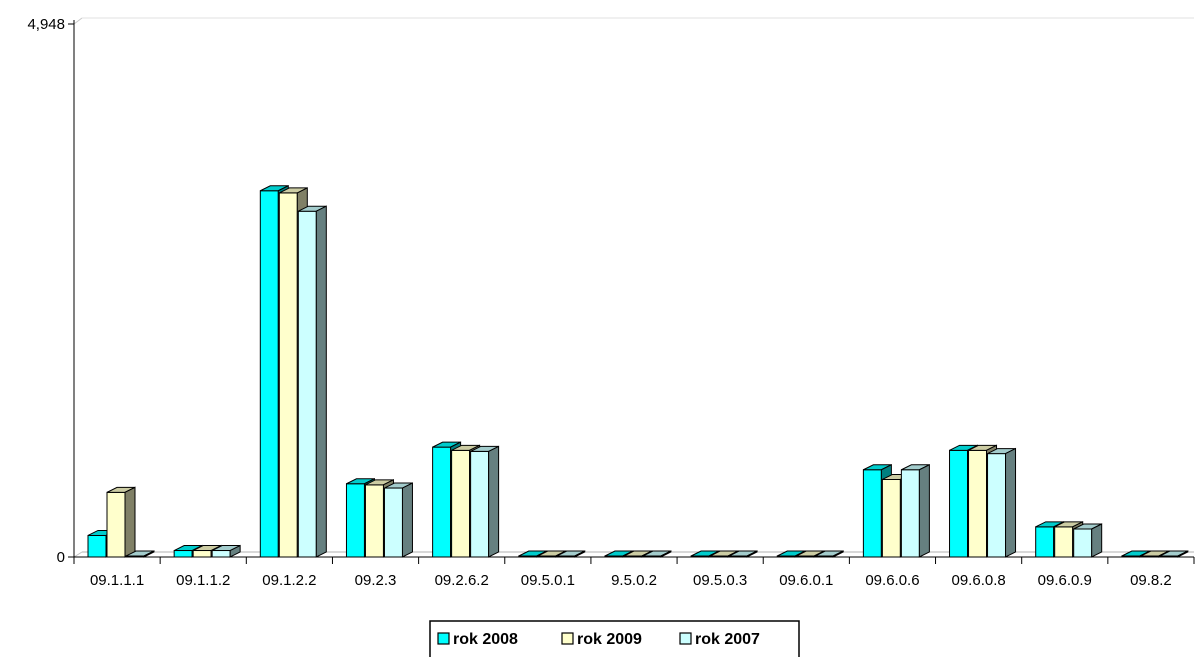 This screenshot has height=657, width=1196. What do you see at coordinates (61, 557) in the screenshot?
I see `y-tick-label: 0` at bounding box center [61, 557].